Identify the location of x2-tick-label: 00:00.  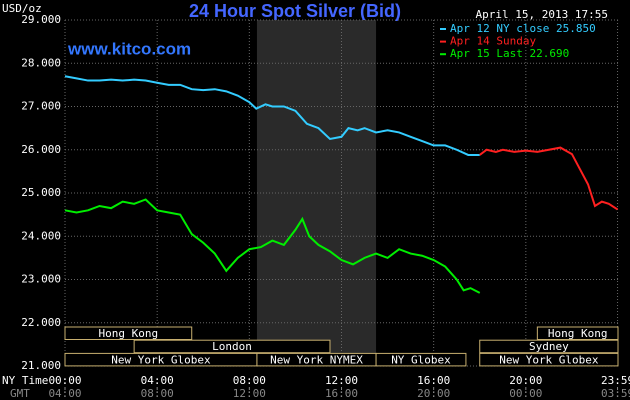
(525, 393).